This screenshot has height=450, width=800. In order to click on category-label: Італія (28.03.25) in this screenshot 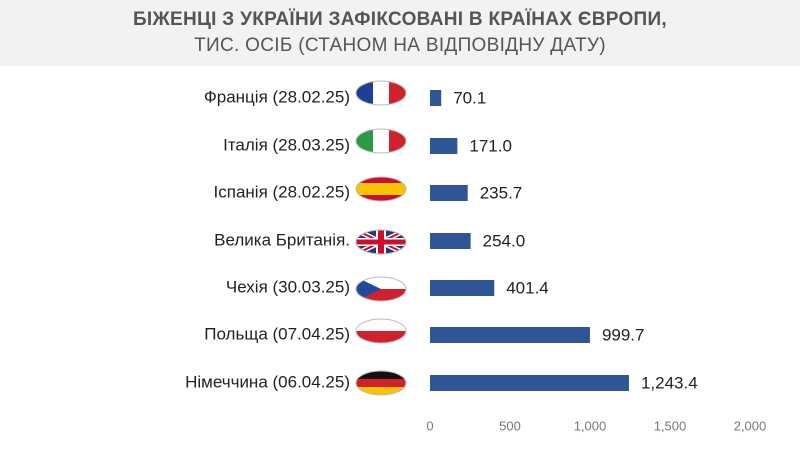, I will do `click(286, 144)`.